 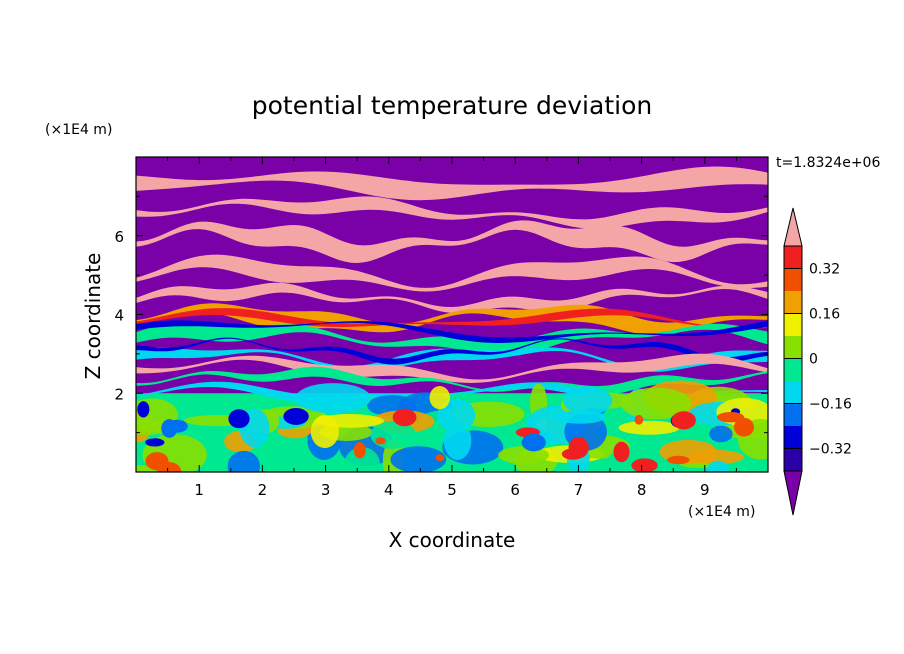 I want to click on y-tick-label: 4, so click(x=119, y=316).